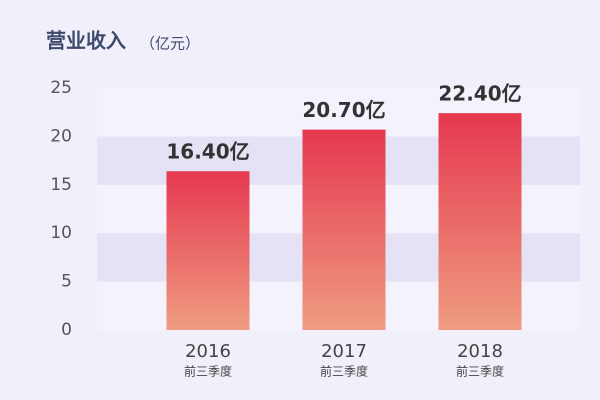 Image resolution: width=600 pixels, height=400 pixels. What do you see at coordinates (86, 41) in the screenshot?
I see `chart-title: 营业收入` at bounding box center [86, 41].